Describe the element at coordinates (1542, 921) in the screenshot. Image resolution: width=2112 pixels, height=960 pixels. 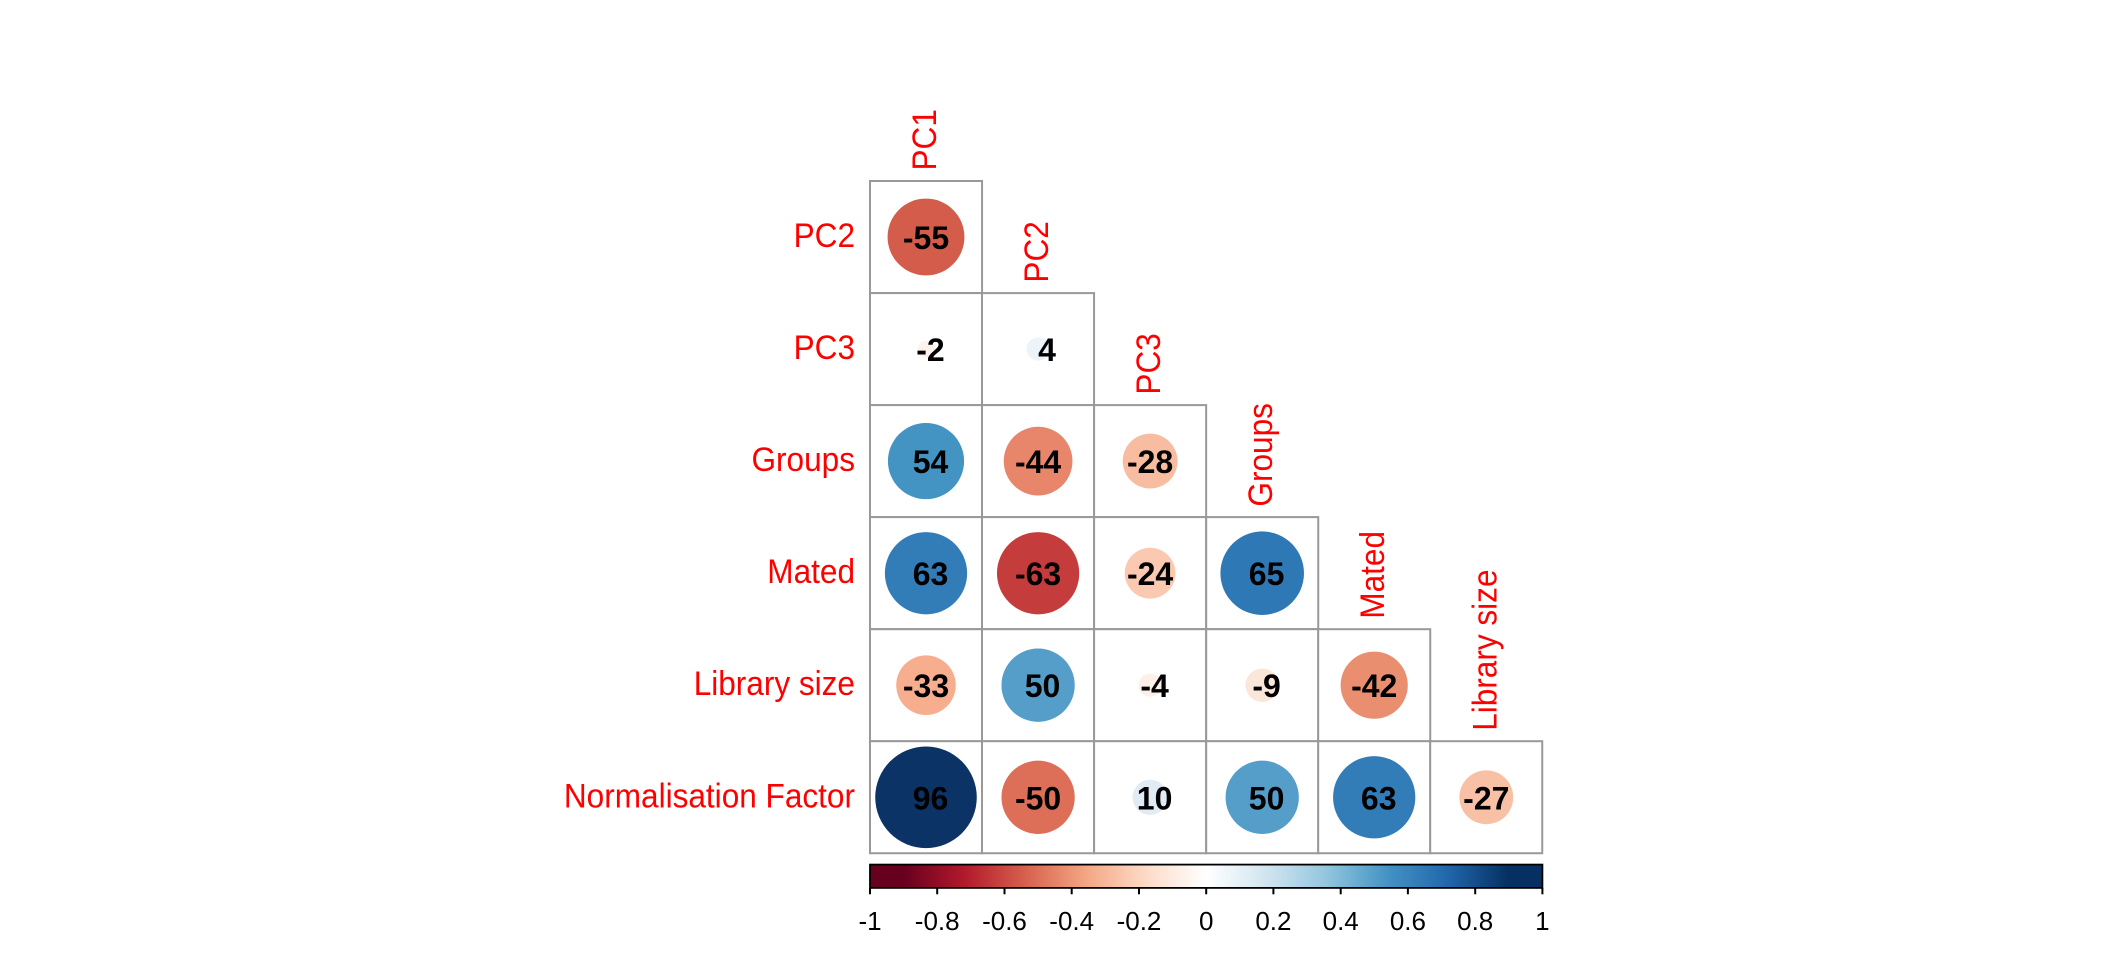
I see `svg-text: 1` at that location.